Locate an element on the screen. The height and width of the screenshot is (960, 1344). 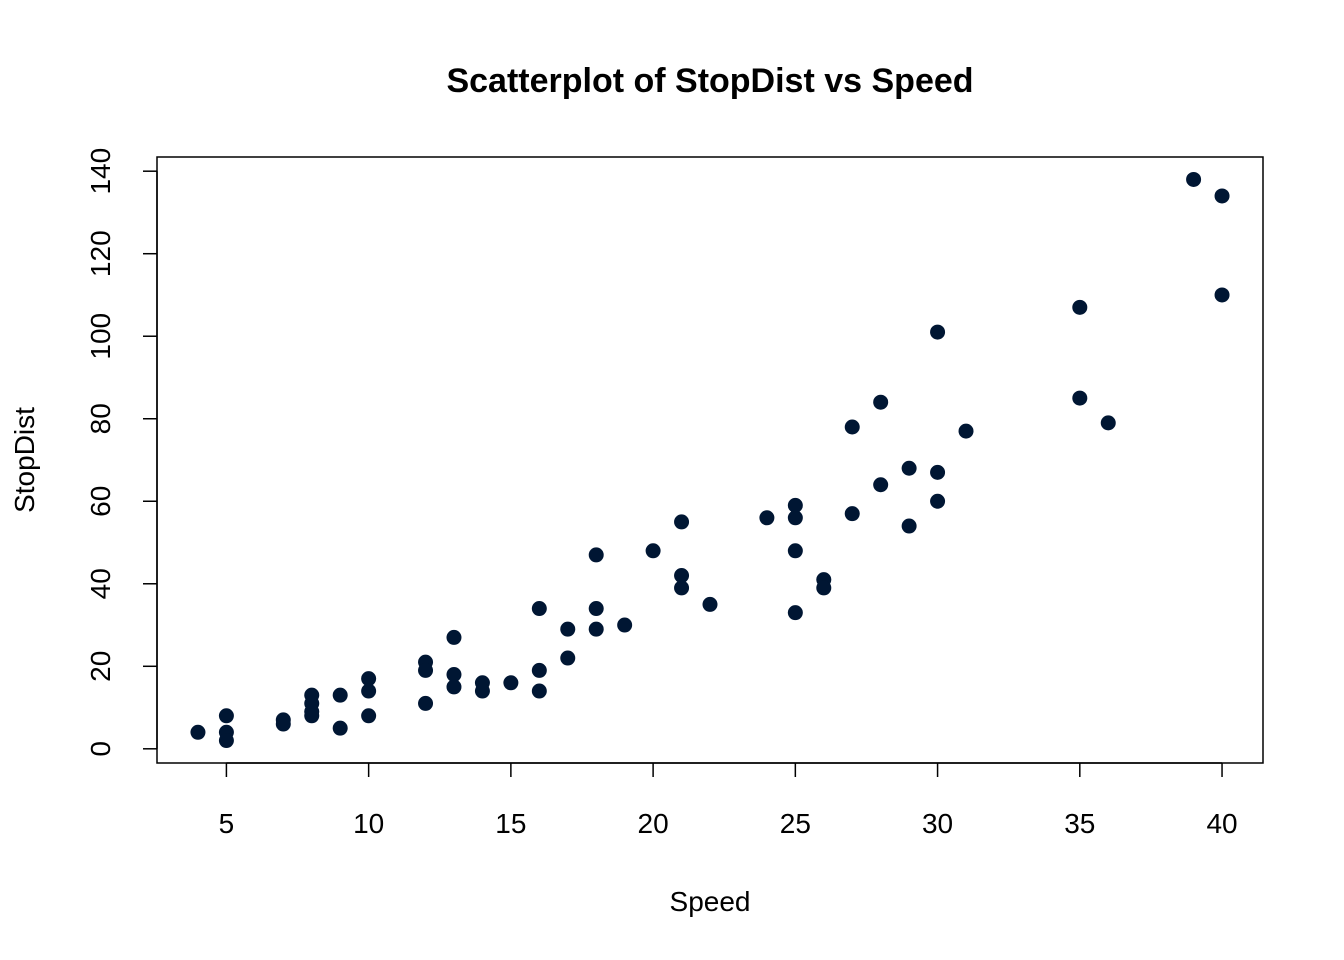
y-tick-label: 0 is located at coordinates (100, 749).